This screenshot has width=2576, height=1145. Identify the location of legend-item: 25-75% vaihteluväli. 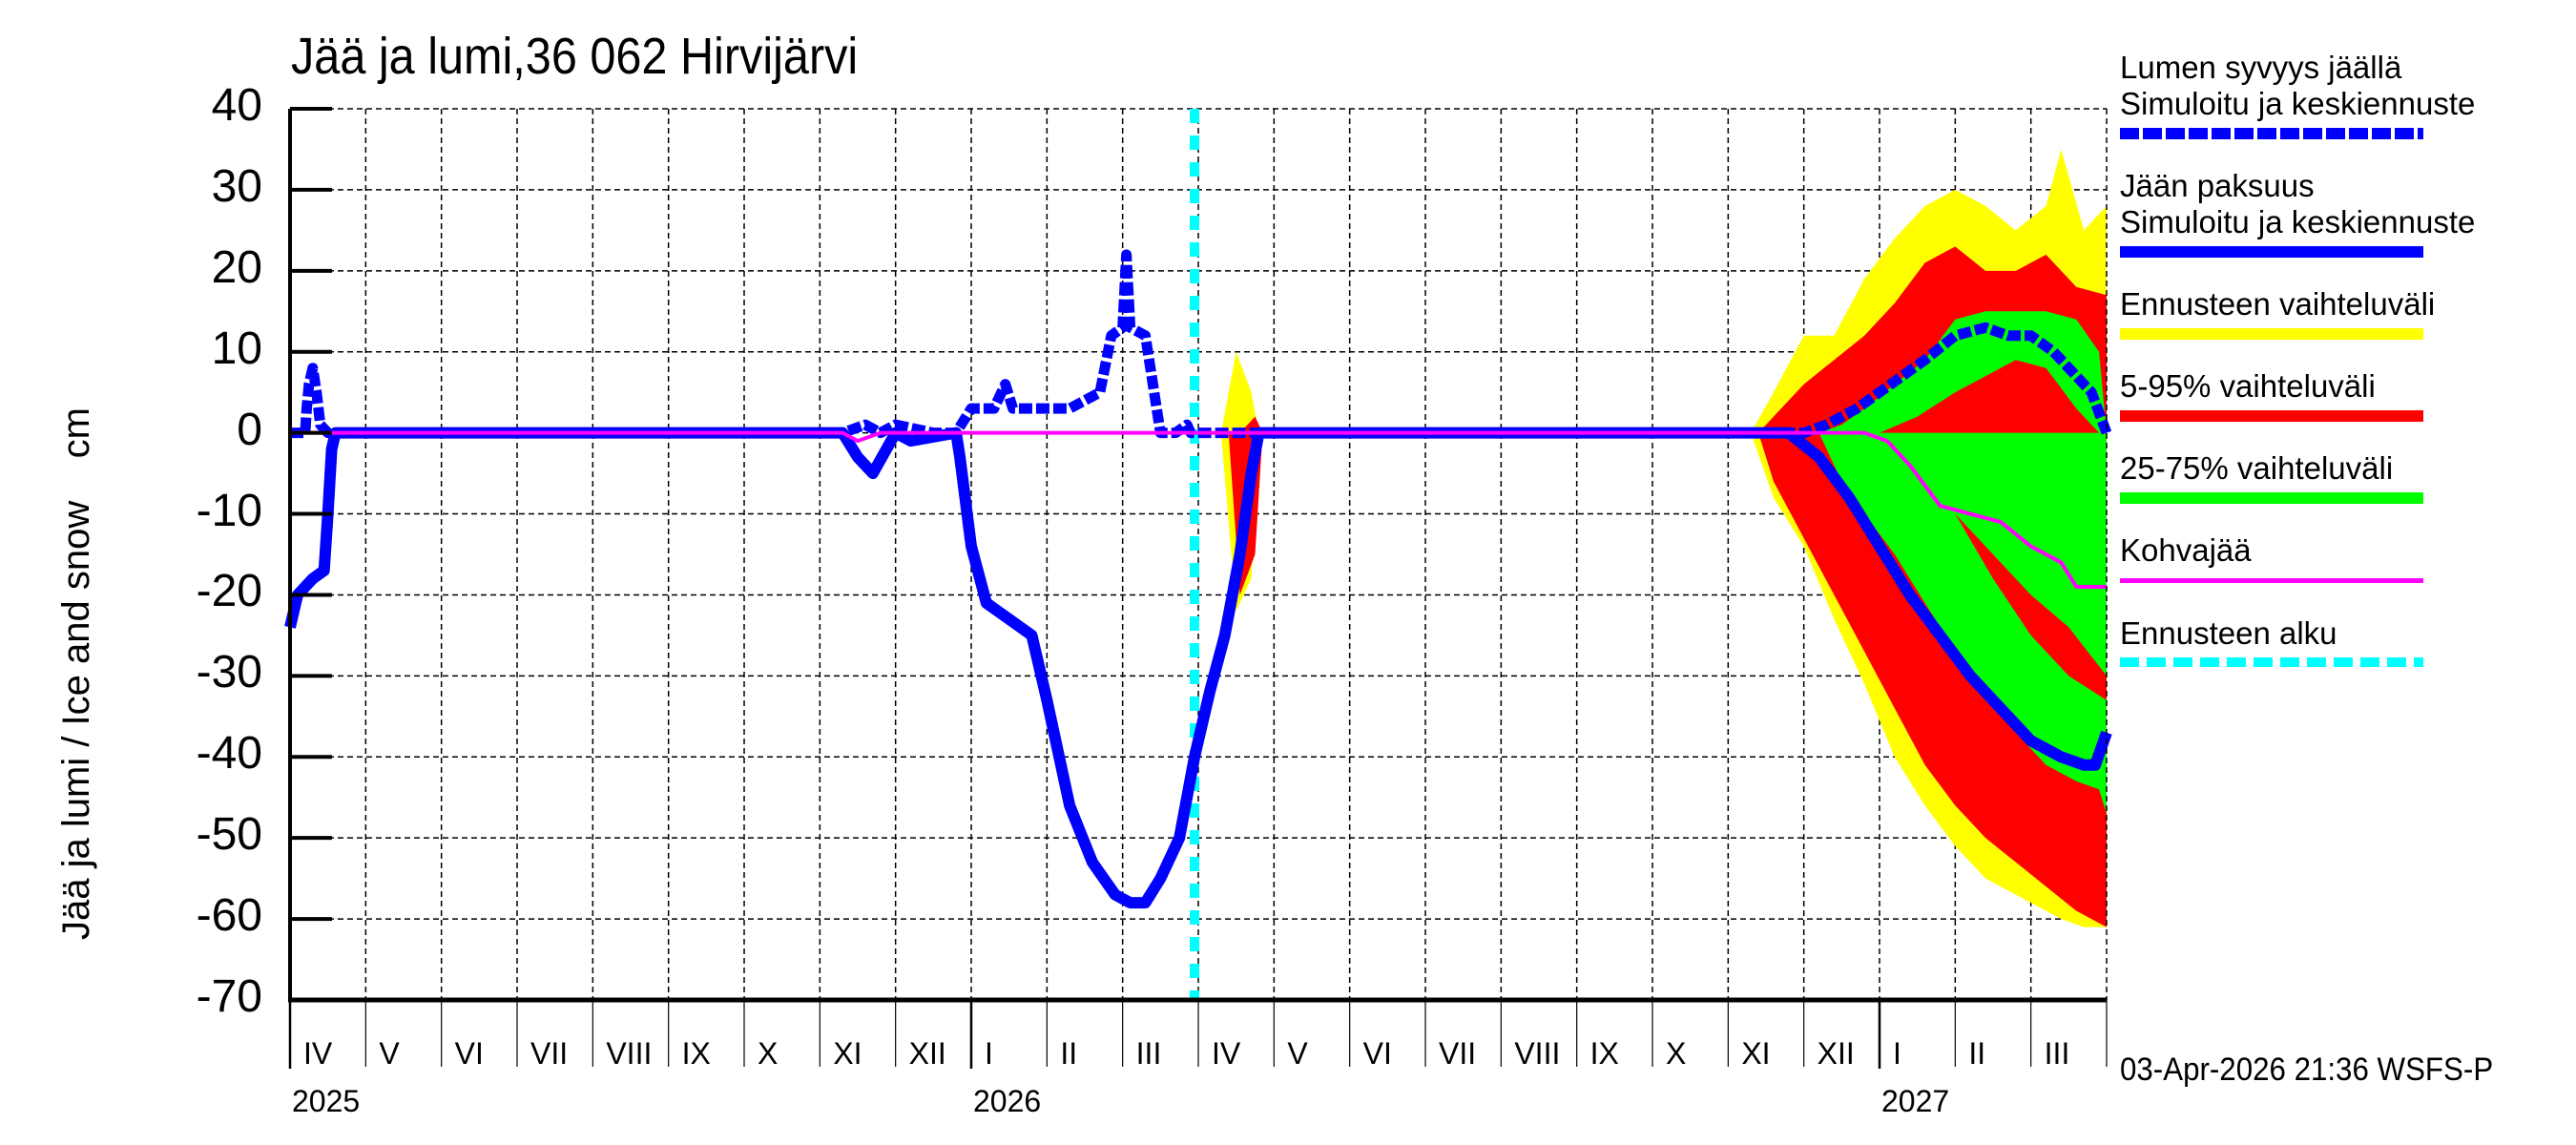
(2339, 477).